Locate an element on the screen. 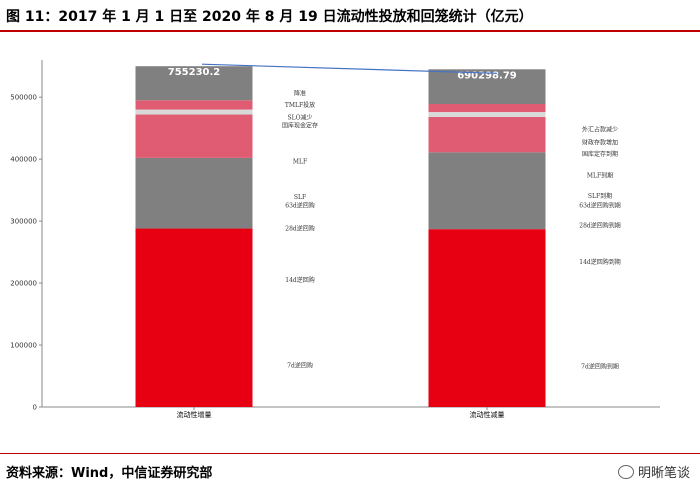  trend-line is located at coordinates (349, 68).